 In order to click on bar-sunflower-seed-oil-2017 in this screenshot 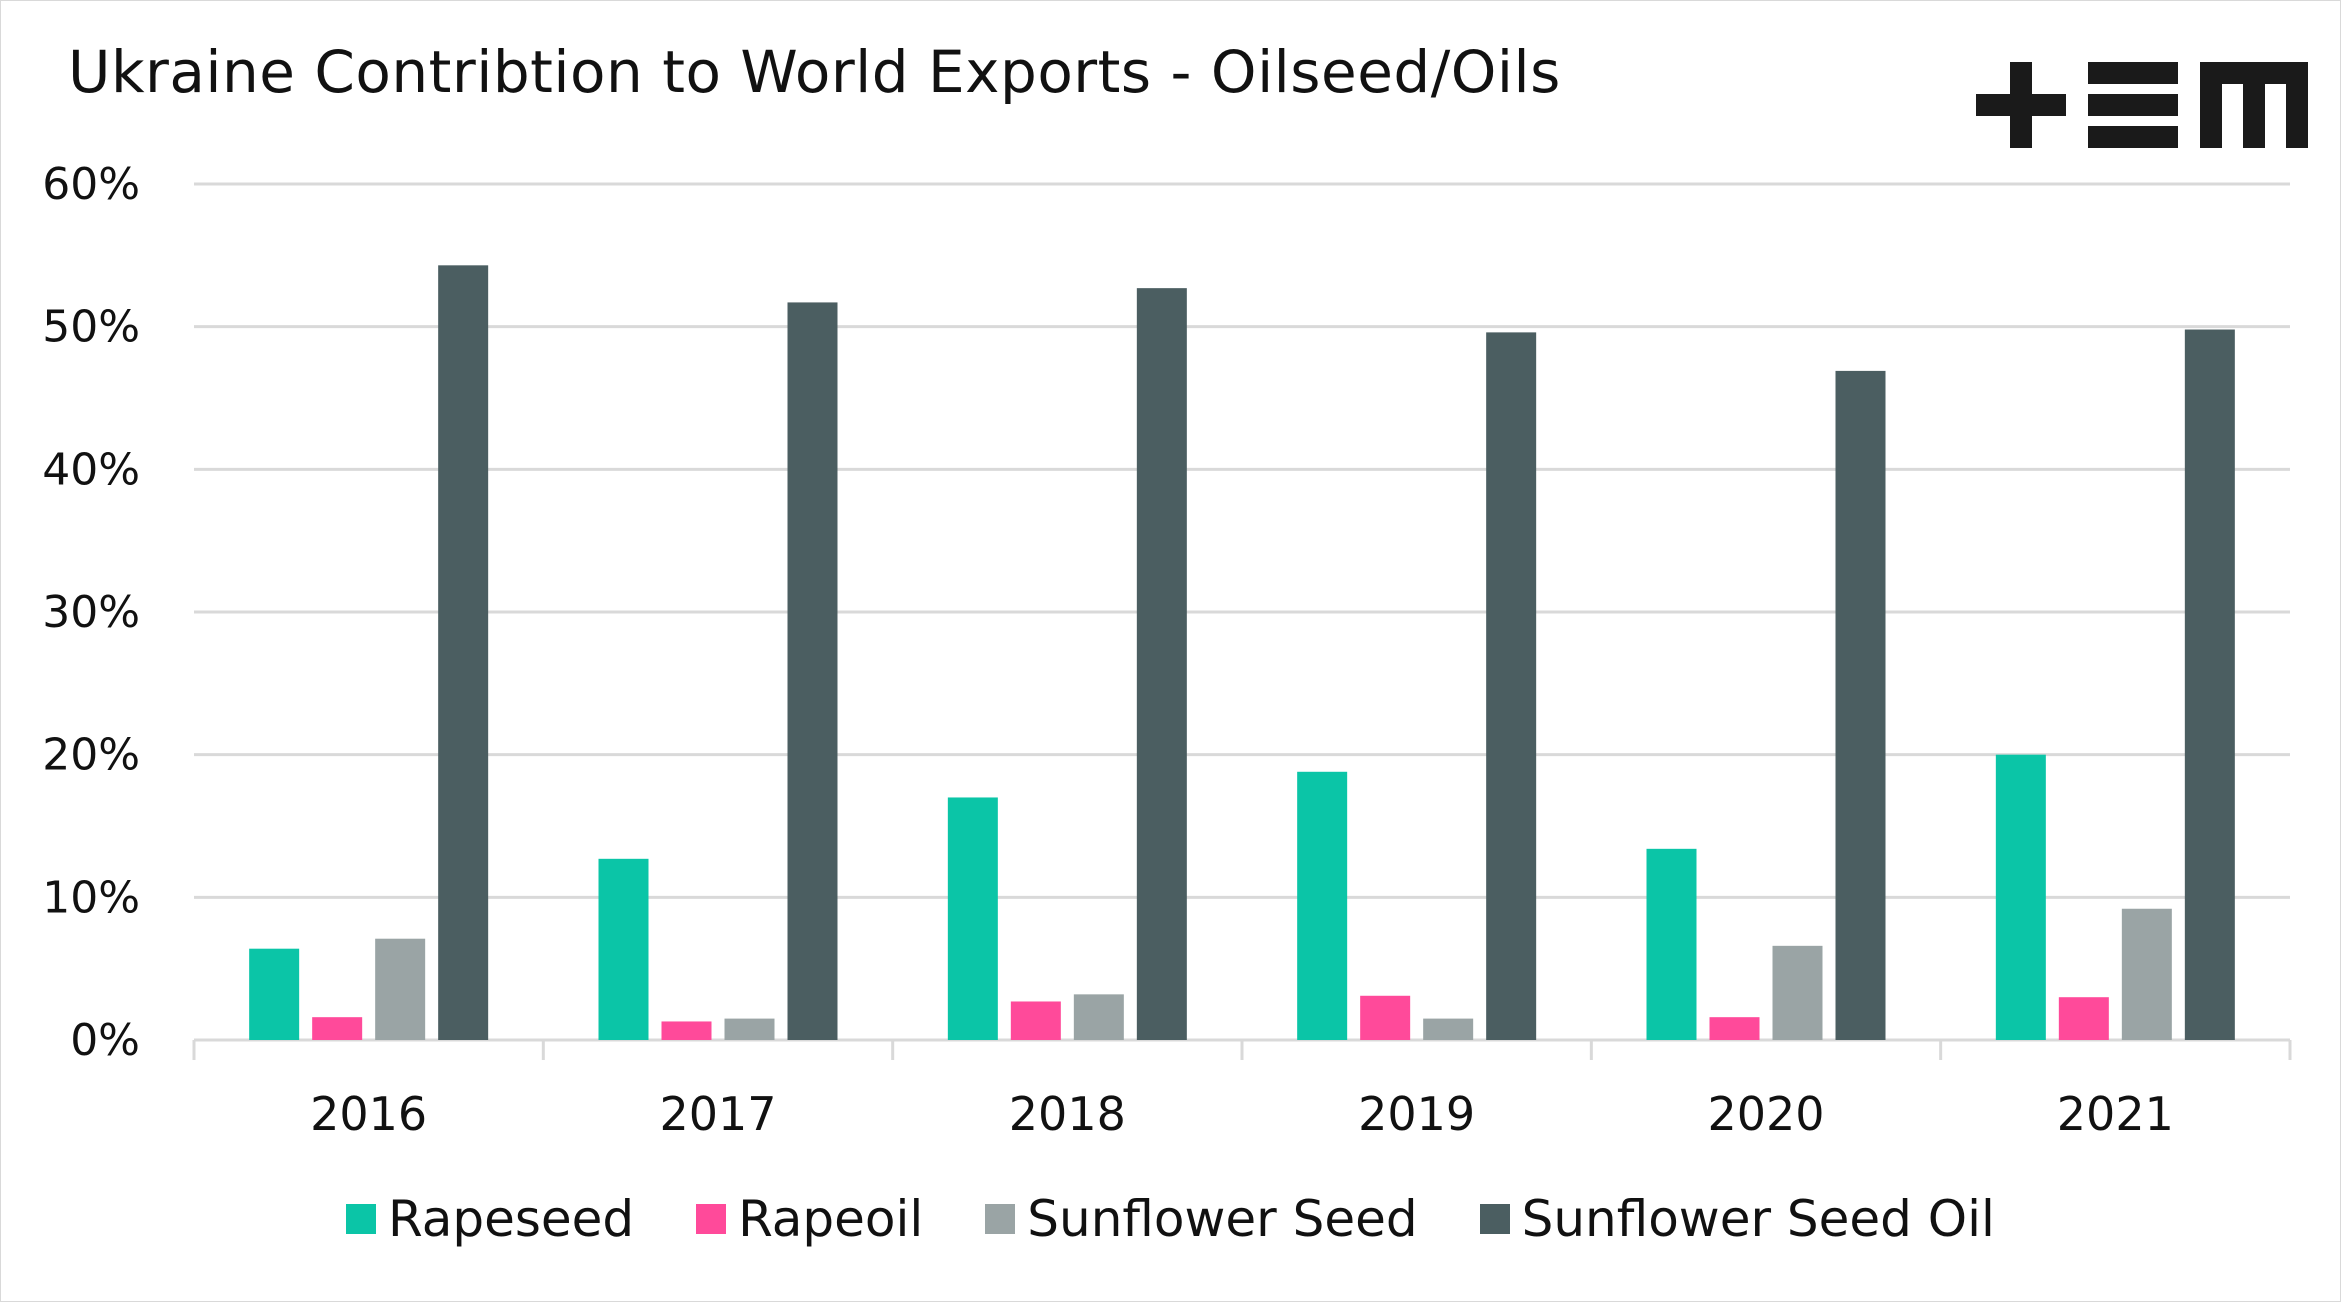, I will do `click(812, 671)`.